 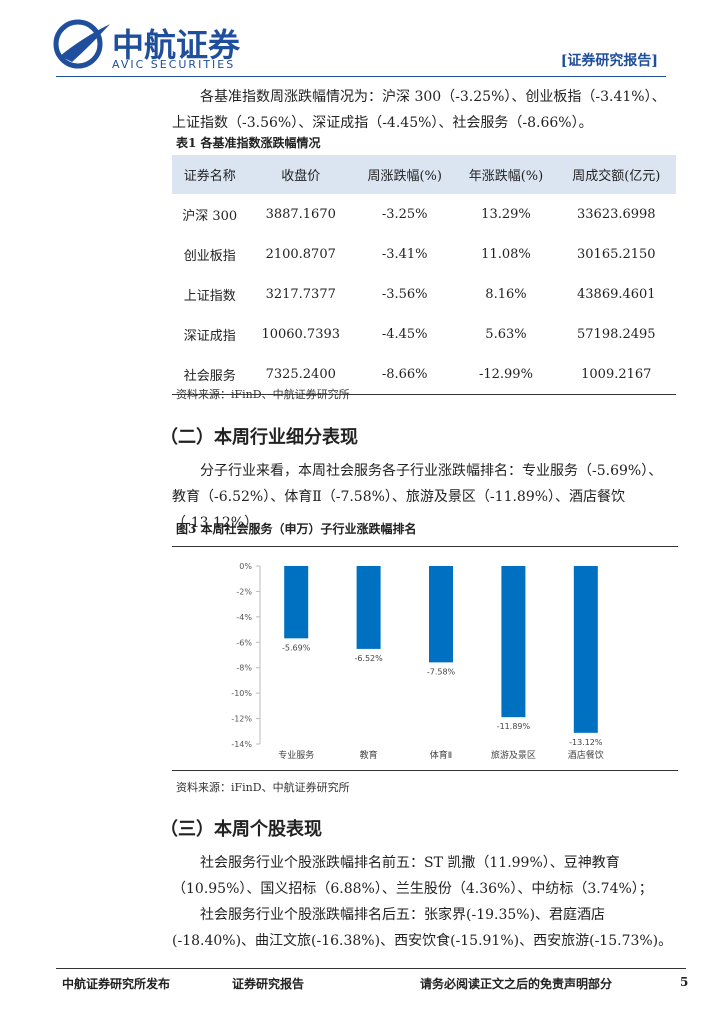 I want to click on table-row: 上证指数 3217.7377 -3.56% 8.16% 43869.4601, so click(x=424, y=294).